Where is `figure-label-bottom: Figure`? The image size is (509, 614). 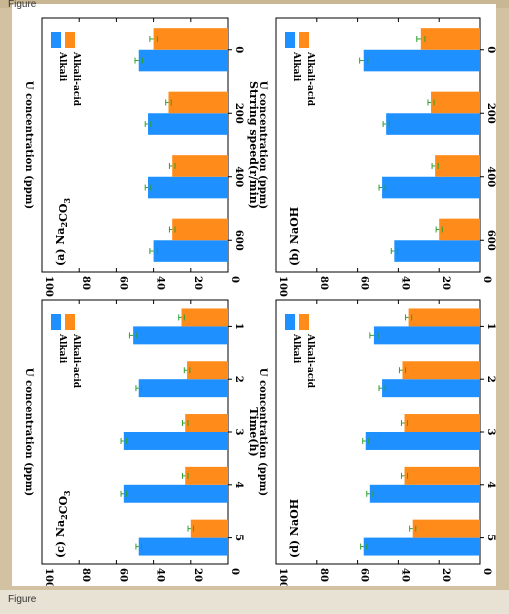 figure-label-bottom: Figure is located at coordinates (22, 599).